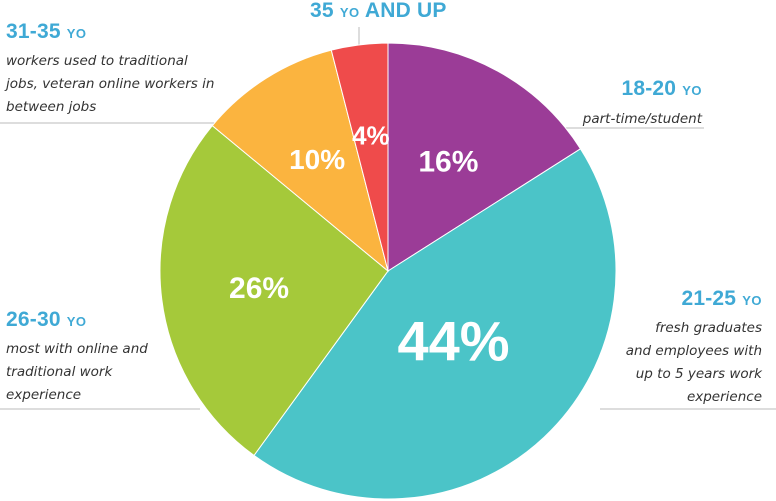 The height and width of the screenshot is (501, 776). Describe the element at coordinates (97, 61) in the screenshot. I see `desc-31-35-line: workers used to traditional` at that location.